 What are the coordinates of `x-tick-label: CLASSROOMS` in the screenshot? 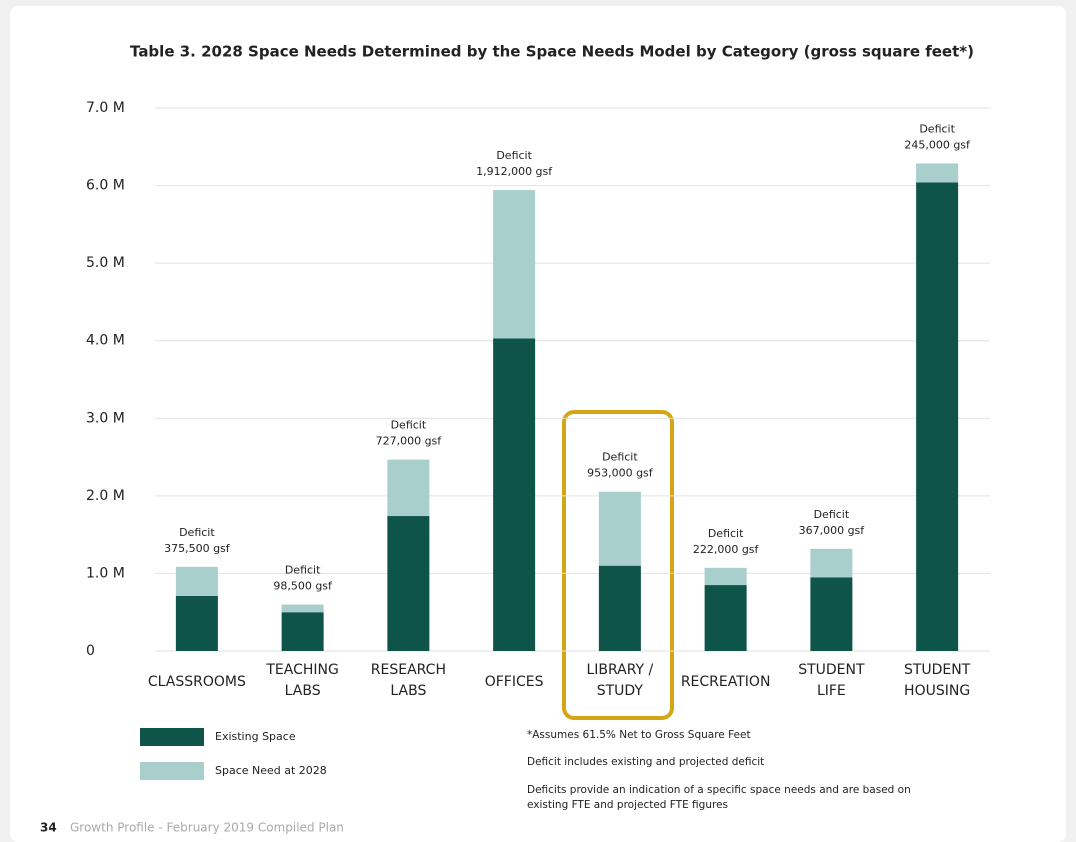 It's located at (197, 682).